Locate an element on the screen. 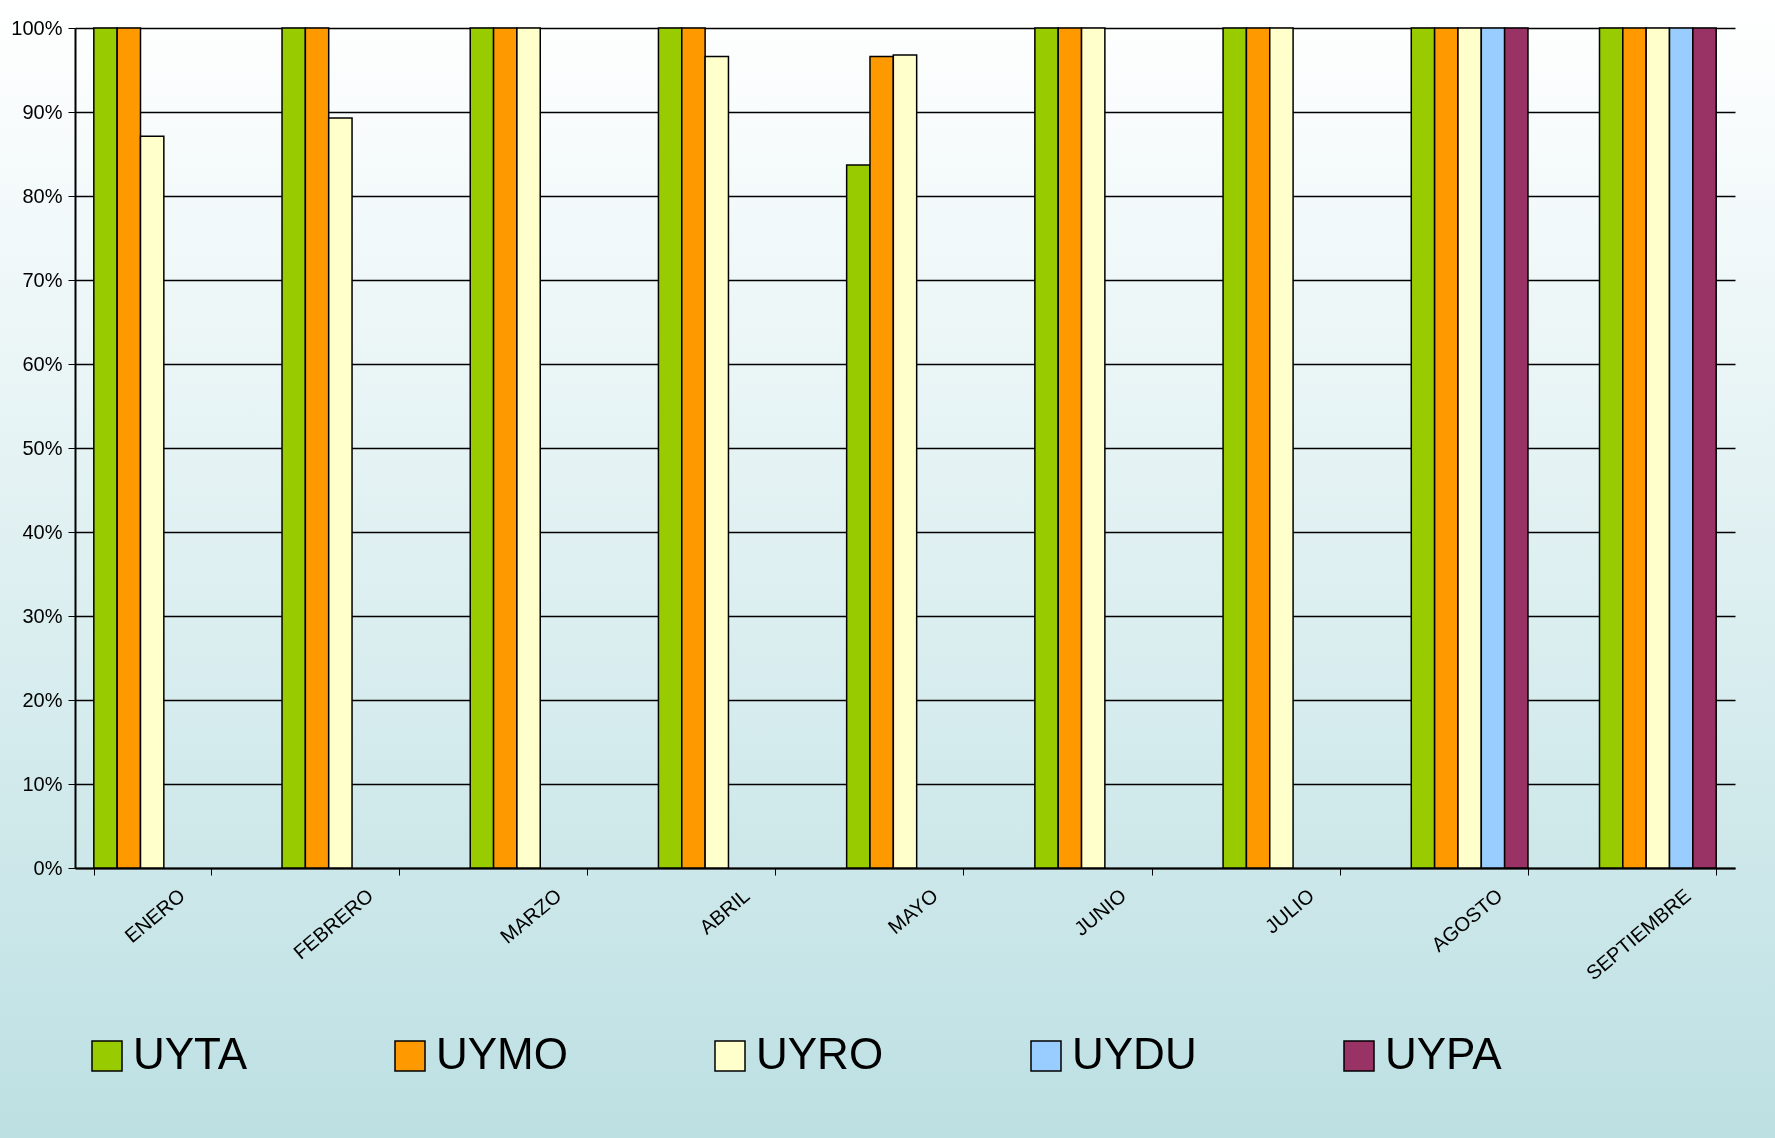 The height and width of the screenshot is (1138, 1775). y-tick-label: 20% is located at coordinates (42, 699).